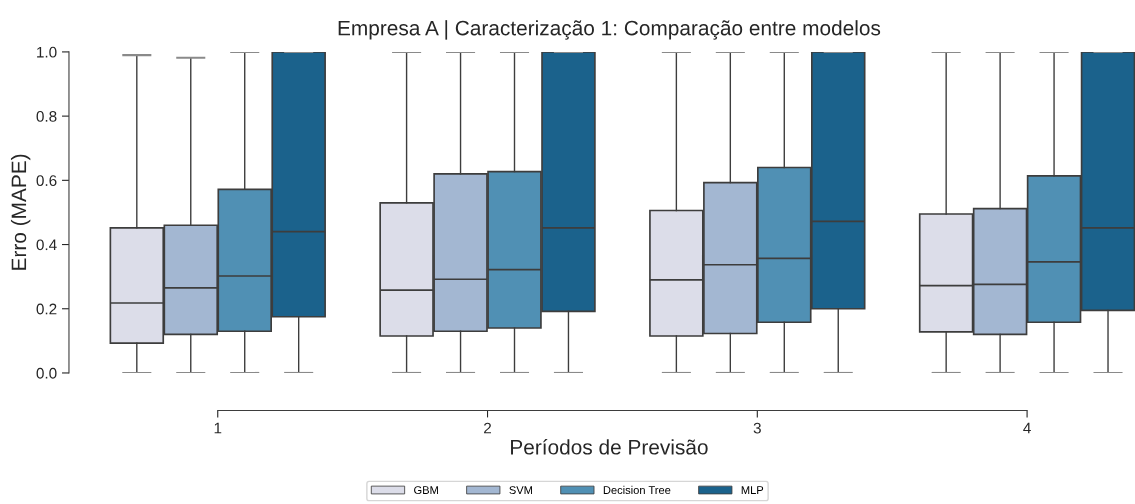 The height and width of the screenshot is (504, 1135). What do you see at coordinates (637, 490) in the screenshot?
I see `legend-label: Decision Tree` at bounding box center [637, 490].